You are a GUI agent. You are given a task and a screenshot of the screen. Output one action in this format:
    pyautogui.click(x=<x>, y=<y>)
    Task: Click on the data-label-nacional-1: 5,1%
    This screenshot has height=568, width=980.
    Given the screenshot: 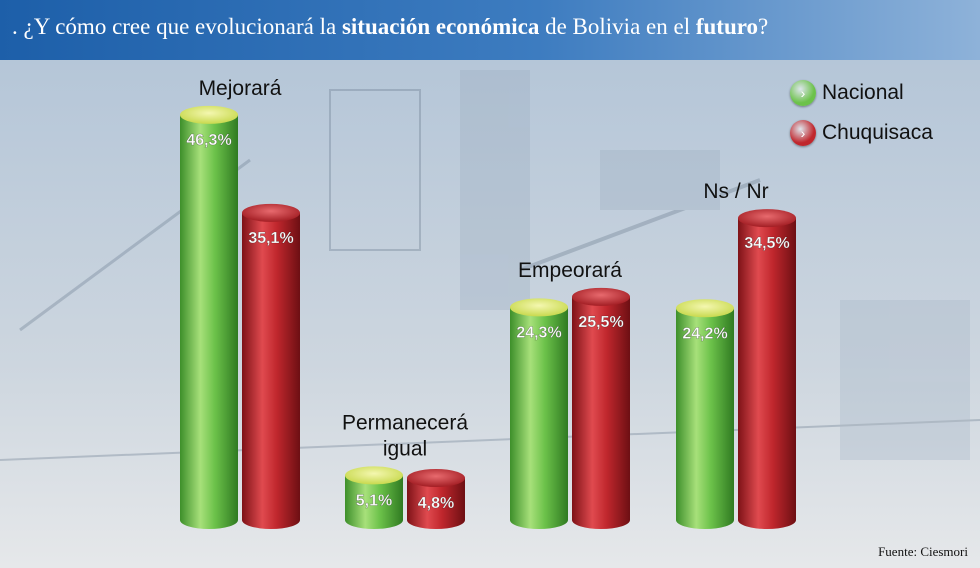 What is the action you would take?
    pyautogui.click(x=374, y=500)
    